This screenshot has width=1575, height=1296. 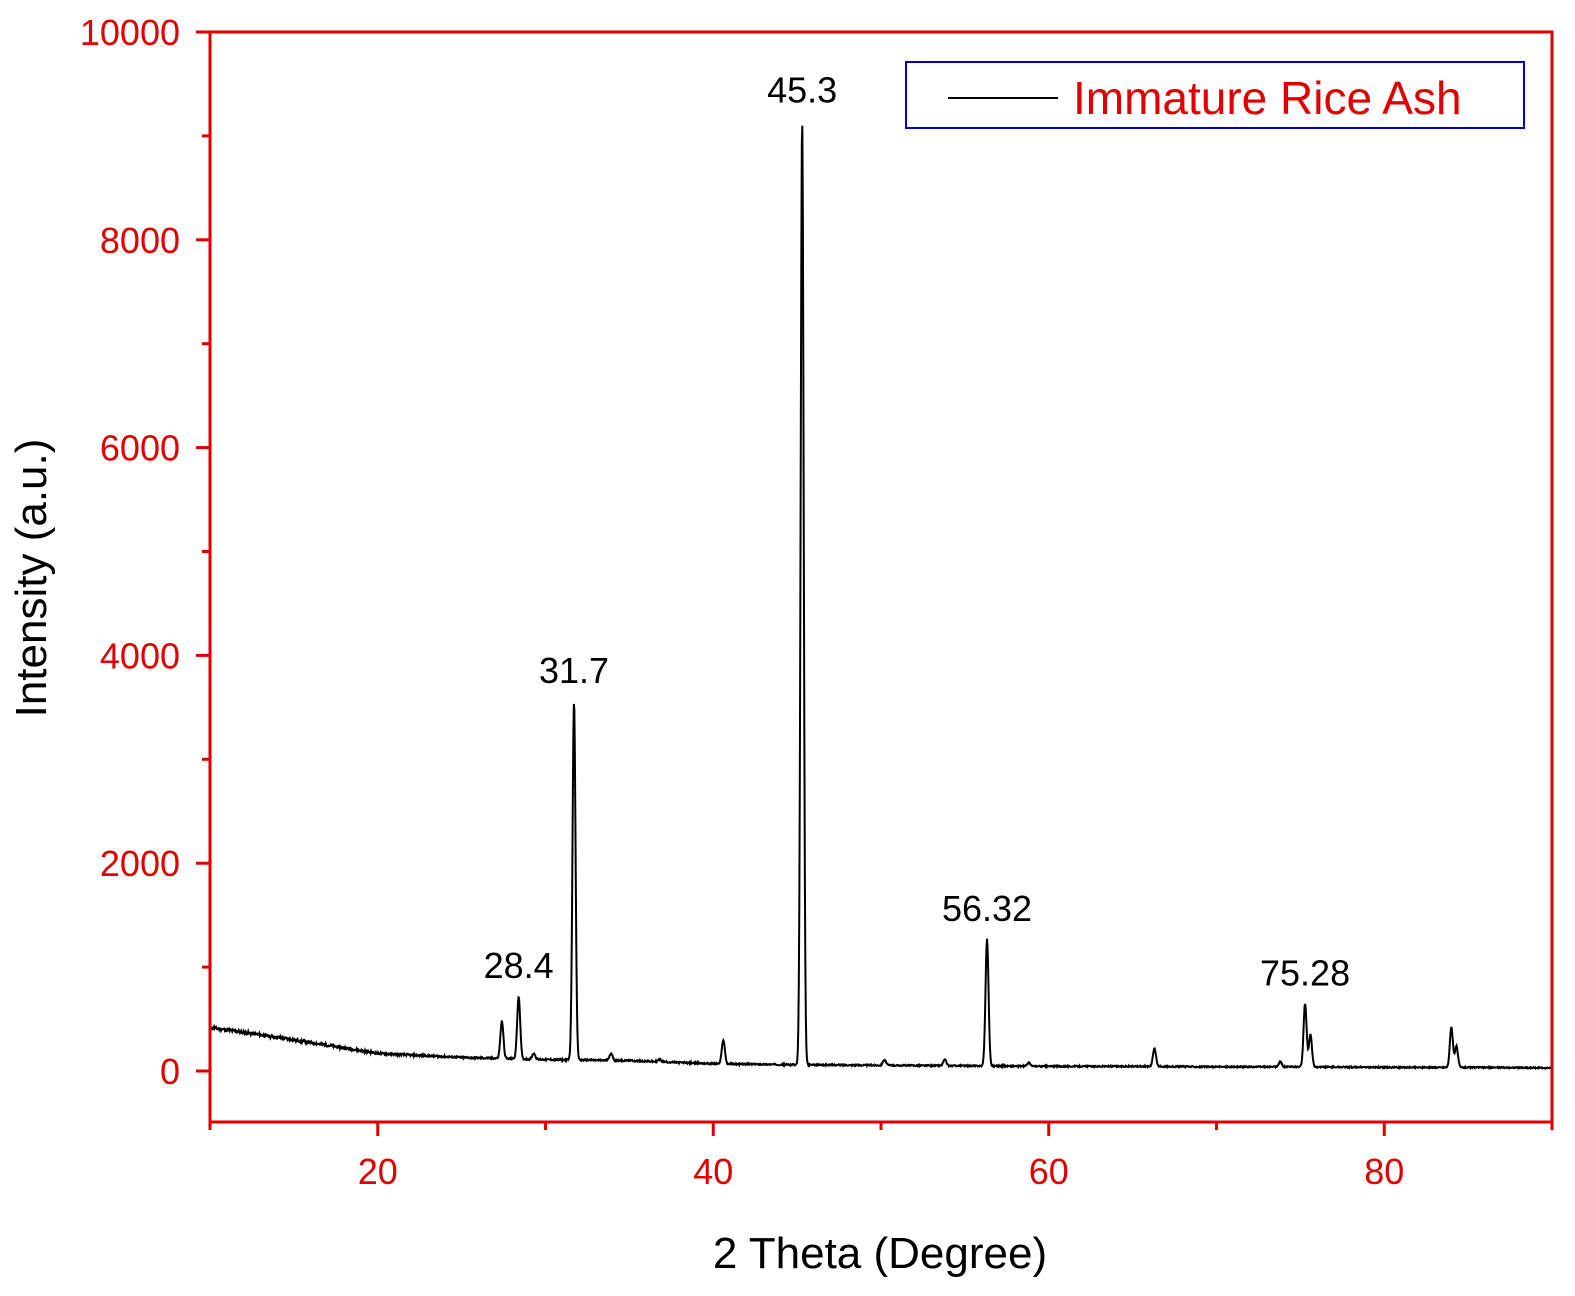 I want to click on x-axis-ticks: 20 40 60 80, so click(x=881, y=1157).